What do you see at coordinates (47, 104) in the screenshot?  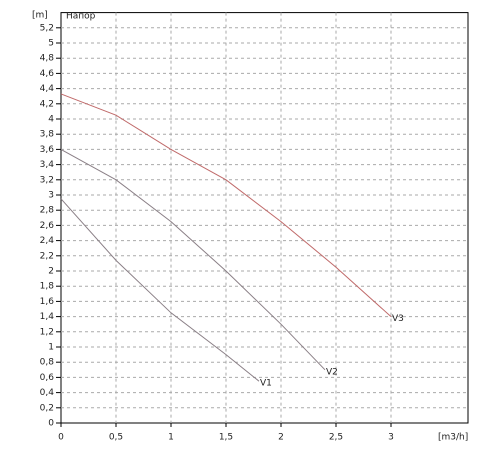 I see `y-tick-label: 4,2` at bounding box center [47, 104].